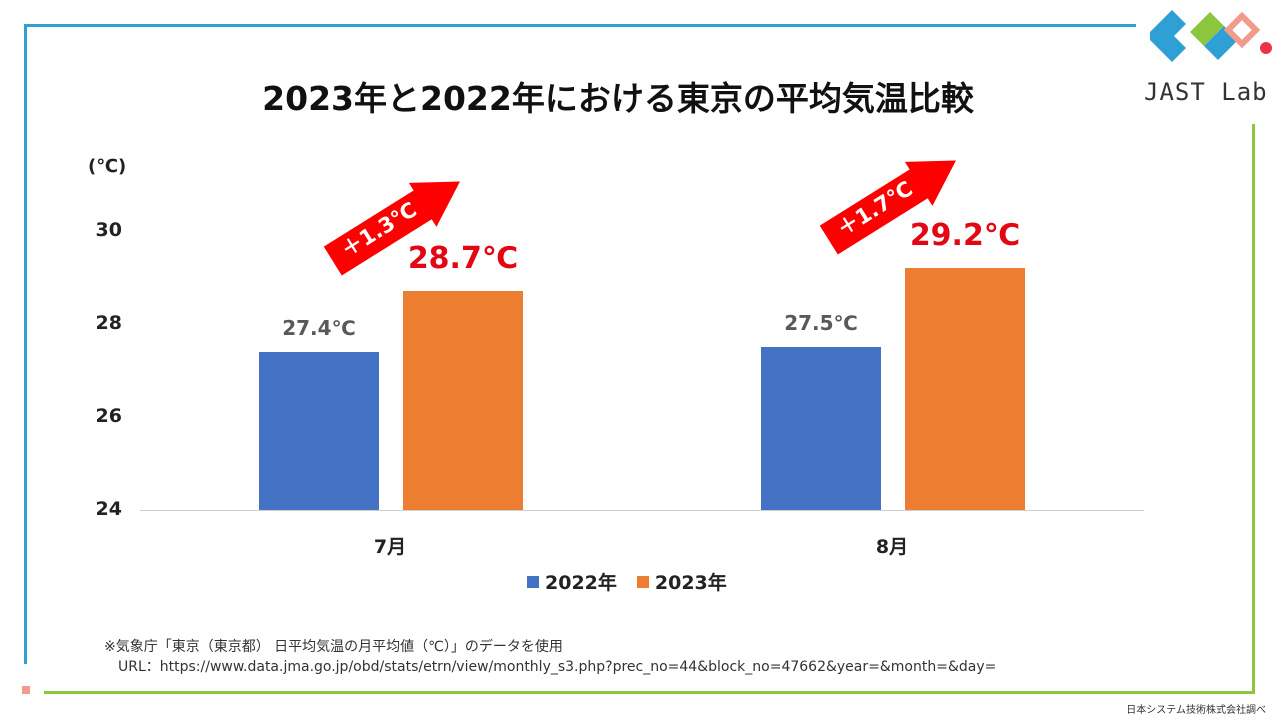  Describe the element at coordinates (107, 166) in the screenshot. I see `y-axis-unit: (℃)` at that location.